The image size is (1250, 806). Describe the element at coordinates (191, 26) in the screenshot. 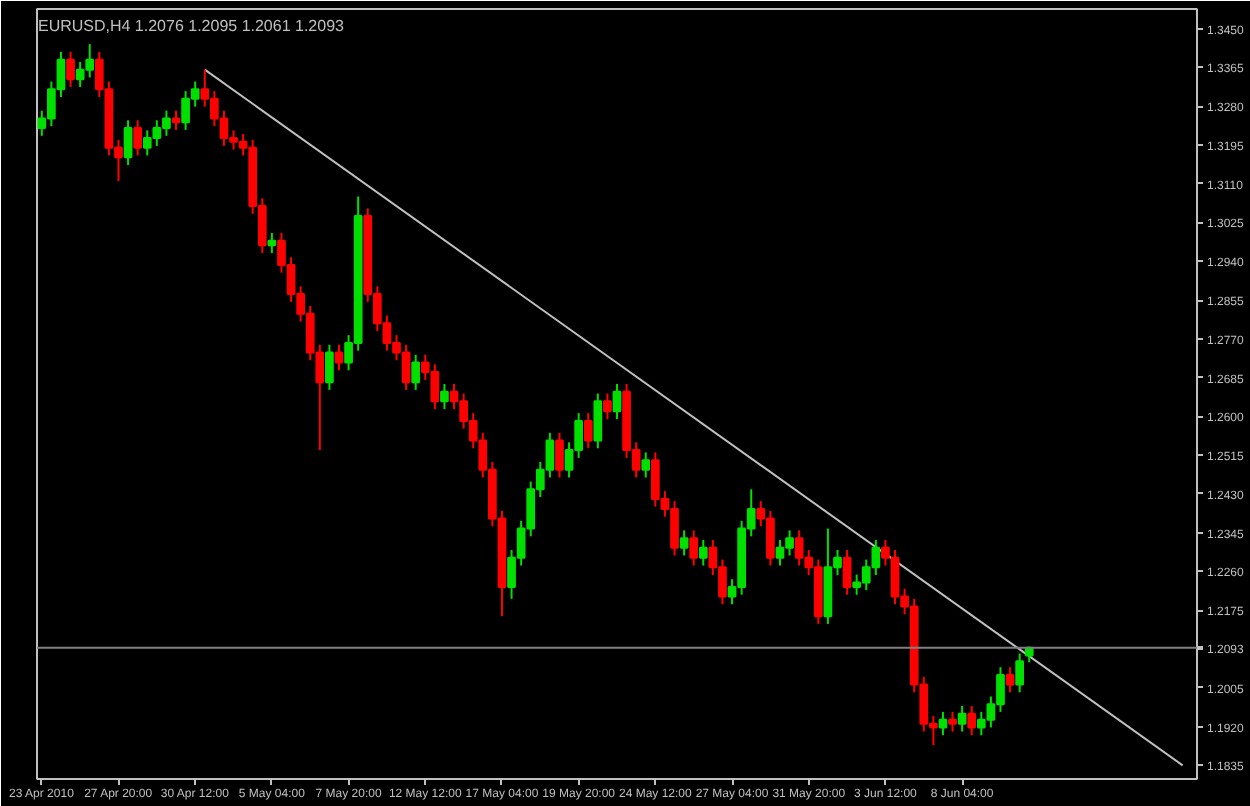

I see `text: EURUSD,H4 1.2076 1.2095 1.2061 1.2093` at that location.